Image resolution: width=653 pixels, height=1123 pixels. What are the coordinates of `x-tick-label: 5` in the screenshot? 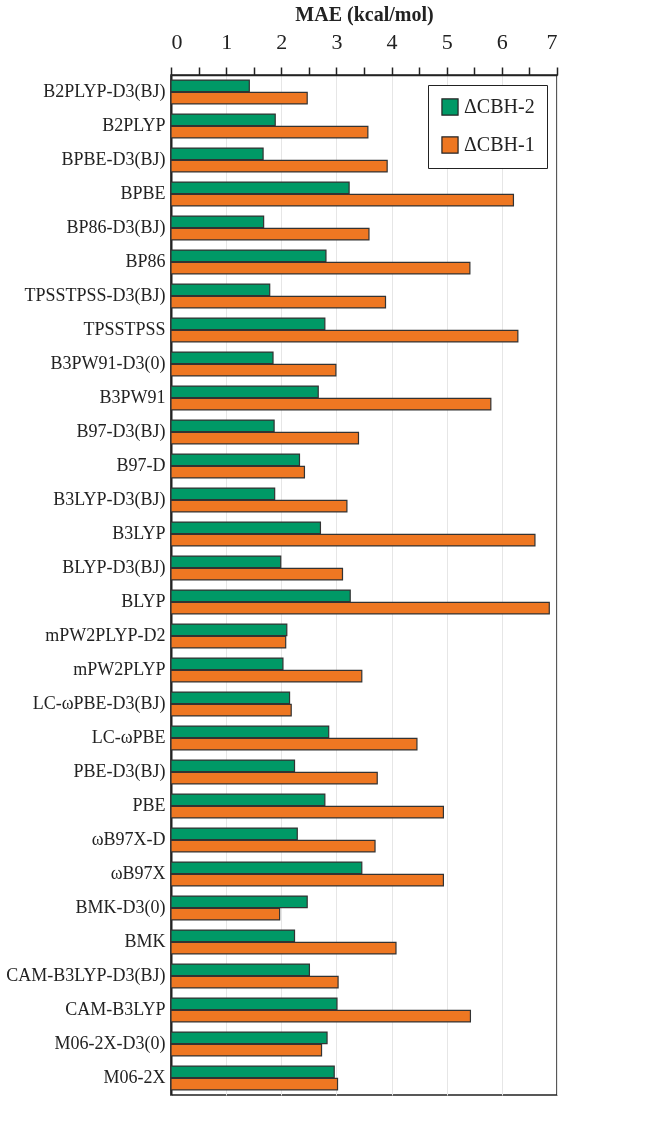 It's located at (447, 41).